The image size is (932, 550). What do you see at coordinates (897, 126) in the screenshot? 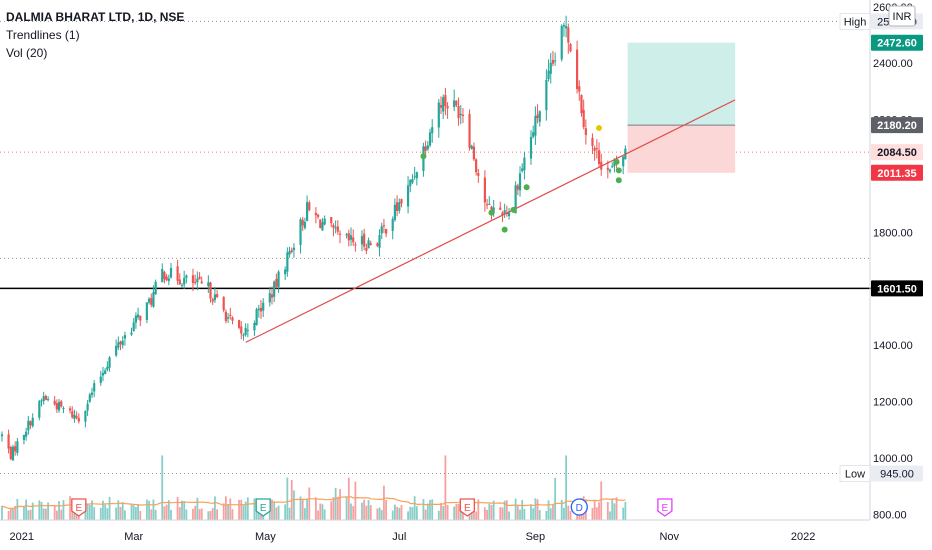
I see `entry-price-label: 2180.20` at bounding box center [897, 126].